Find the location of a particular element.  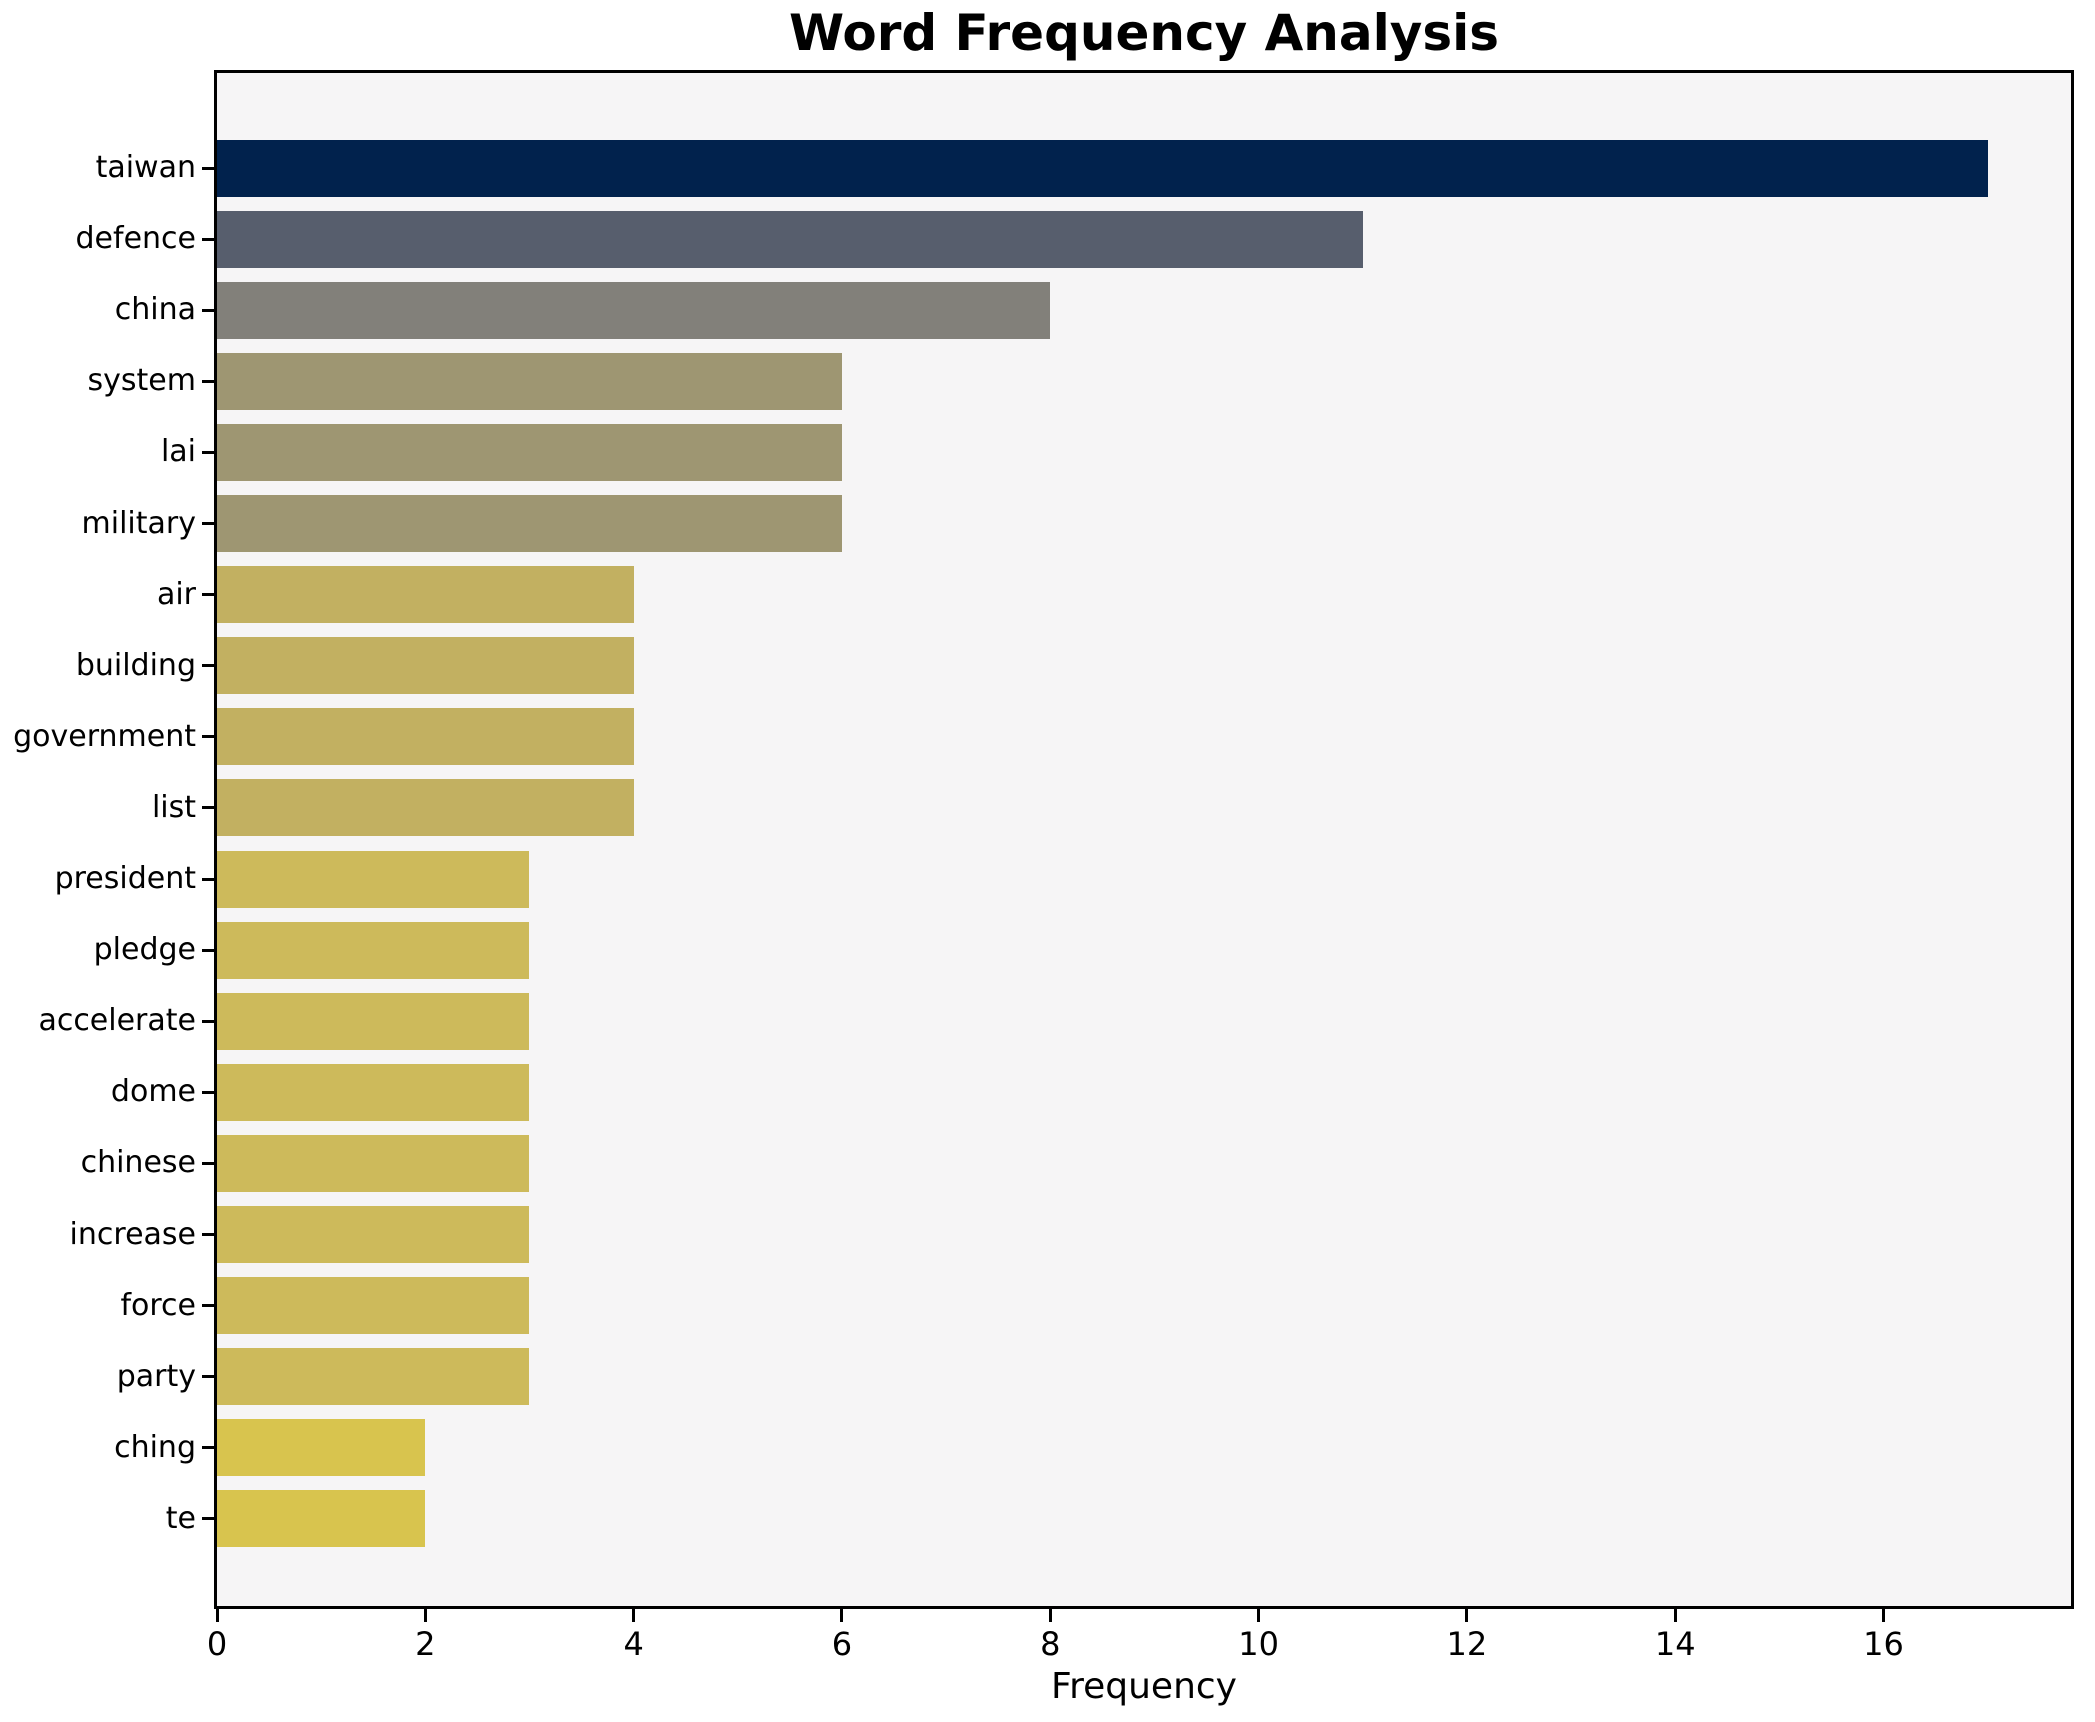

y-tick-label-pledge: pledge is located at coordinates (144, 950).